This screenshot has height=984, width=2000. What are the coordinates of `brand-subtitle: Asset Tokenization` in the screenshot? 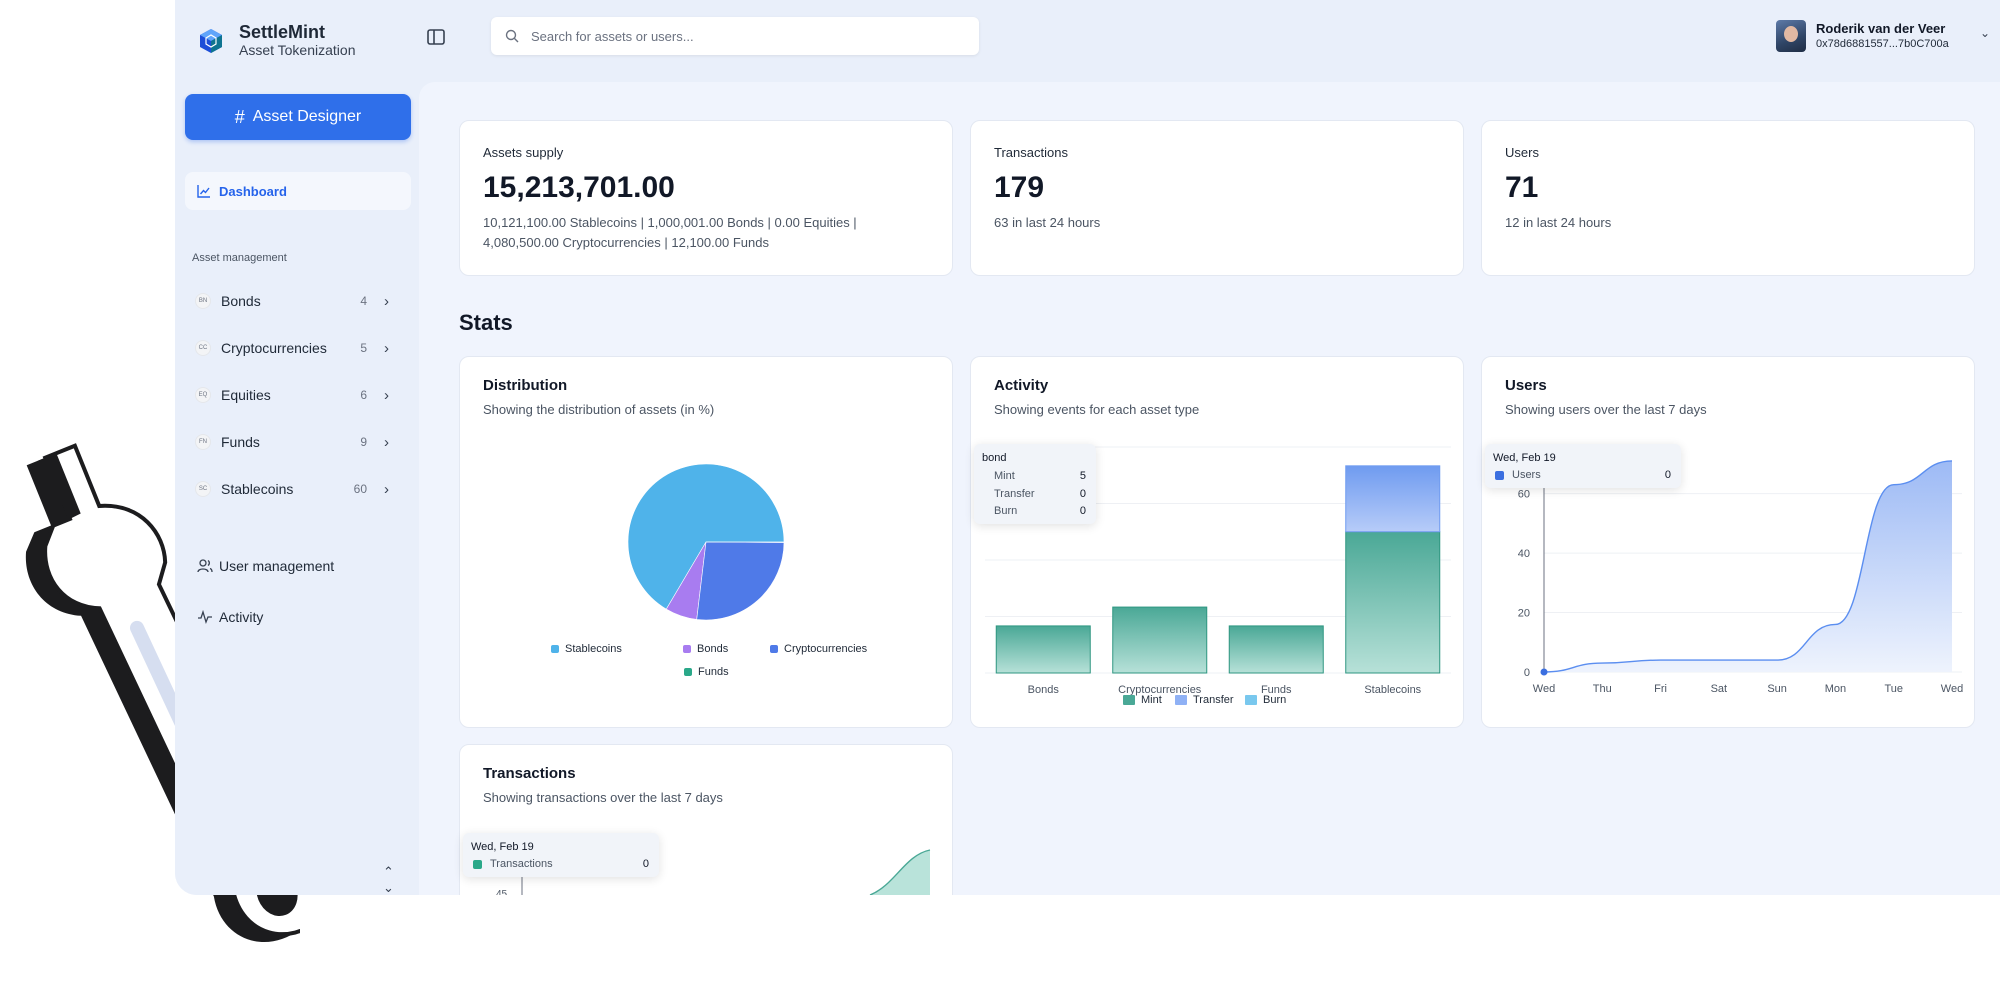 It's located at (297, 50).